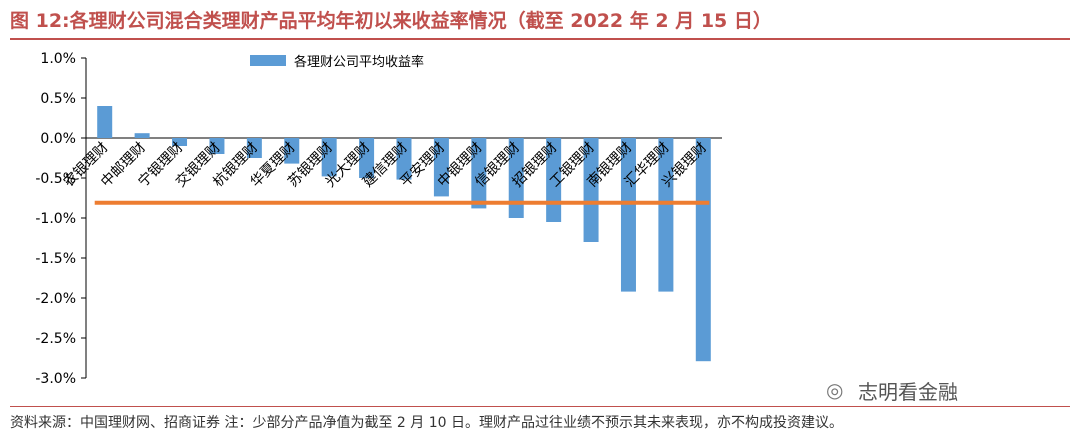 The width and height of the screenshot is (1080, 443). I want to click on y-tick-label: -2.0%, so click(55, 299).